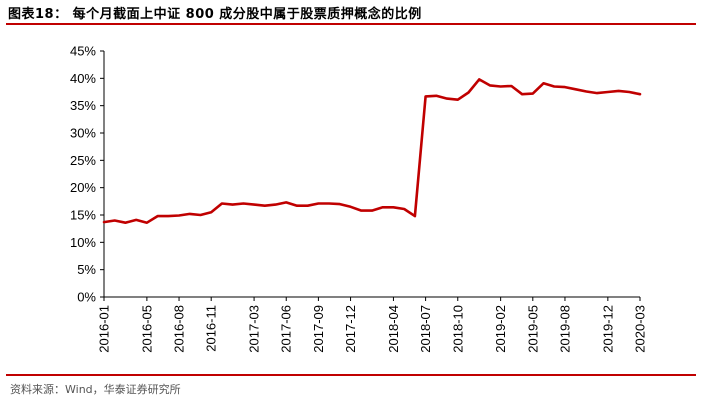 This screenshot has width=707, height=403. I want to click on y-tick-label: 25%, so click(83, 160).